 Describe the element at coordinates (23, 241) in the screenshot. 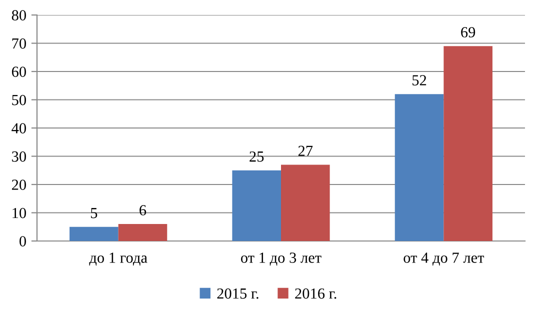

I see `y-tick-label: 0` at that location.